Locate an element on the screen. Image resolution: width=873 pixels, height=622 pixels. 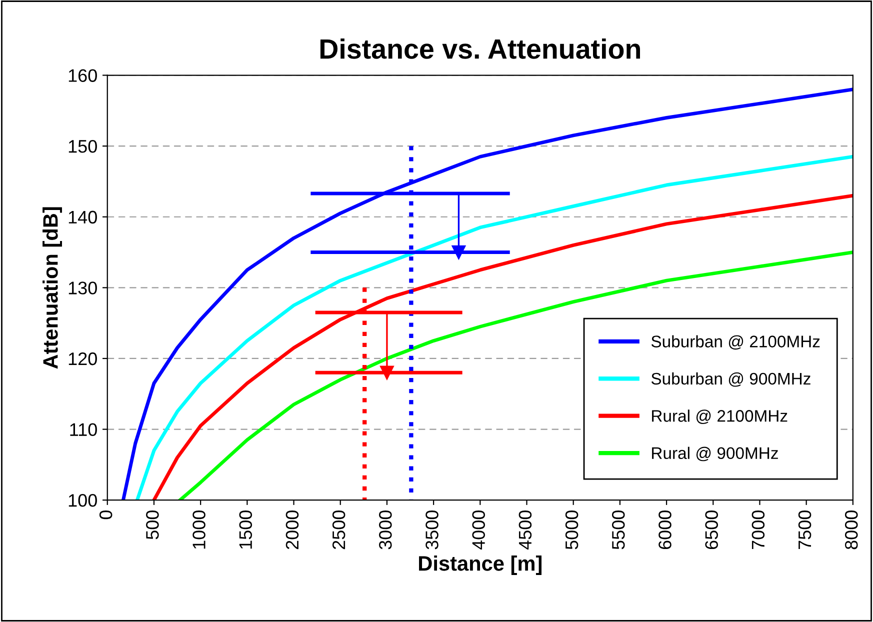
x-tick-label: 6500 is located at coordinates (711, 530).